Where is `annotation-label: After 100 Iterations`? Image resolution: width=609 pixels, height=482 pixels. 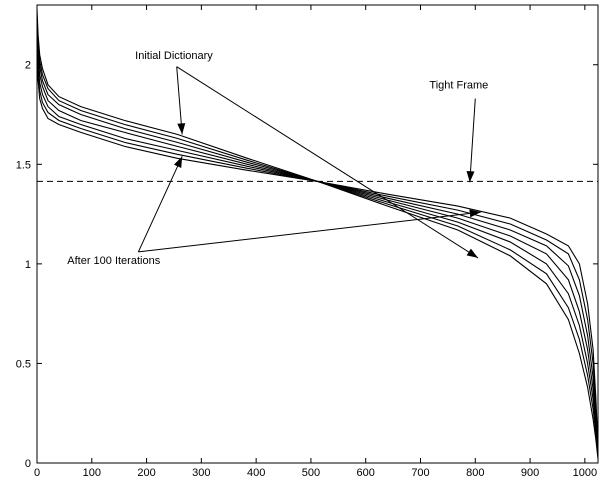
annotation-label: After 100 Iterations is located at coordinates (113, 261).